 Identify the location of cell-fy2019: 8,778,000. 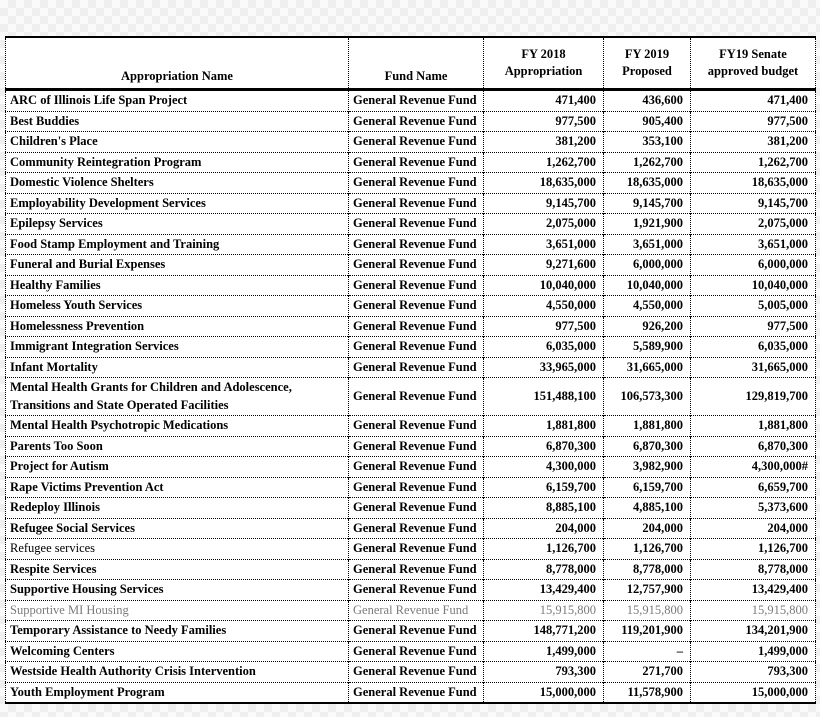
(647, 569).